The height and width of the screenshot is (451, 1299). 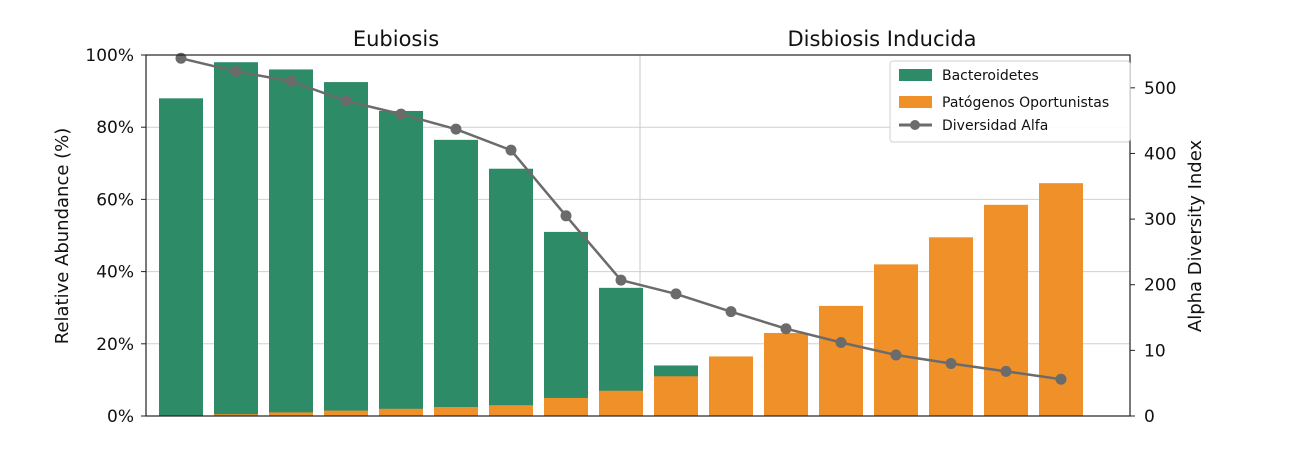 What do you see at coordinates (915, 102) in the screenshot?
I see `legend-swatch-patogenos` at bounding box center [915, 102].